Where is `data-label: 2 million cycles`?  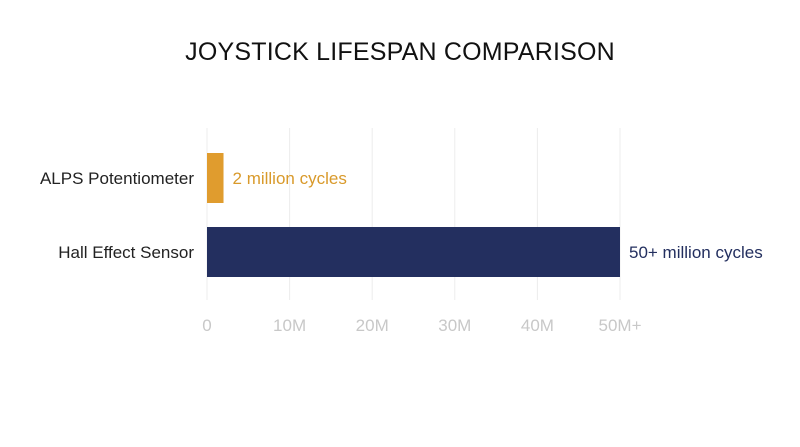
data-label: 2 million cycles is located at coordinates (290, 178).